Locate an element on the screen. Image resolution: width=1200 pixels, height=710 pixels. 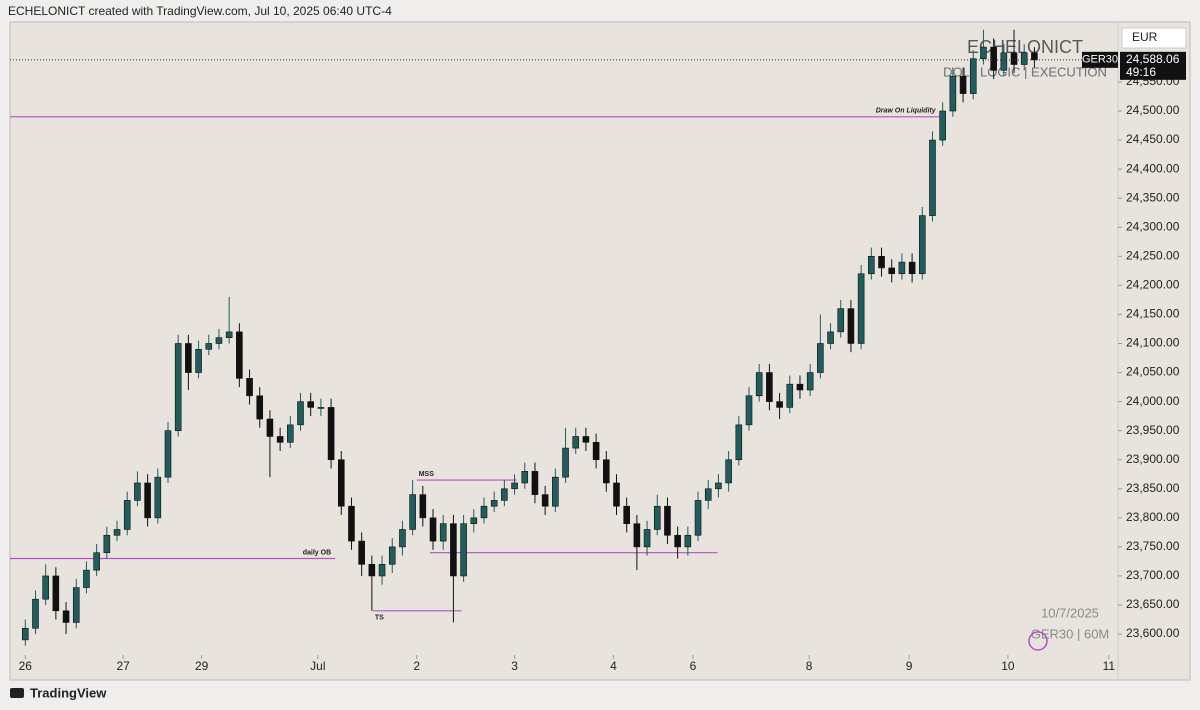
price-box is located at coordinates (1153, 65).